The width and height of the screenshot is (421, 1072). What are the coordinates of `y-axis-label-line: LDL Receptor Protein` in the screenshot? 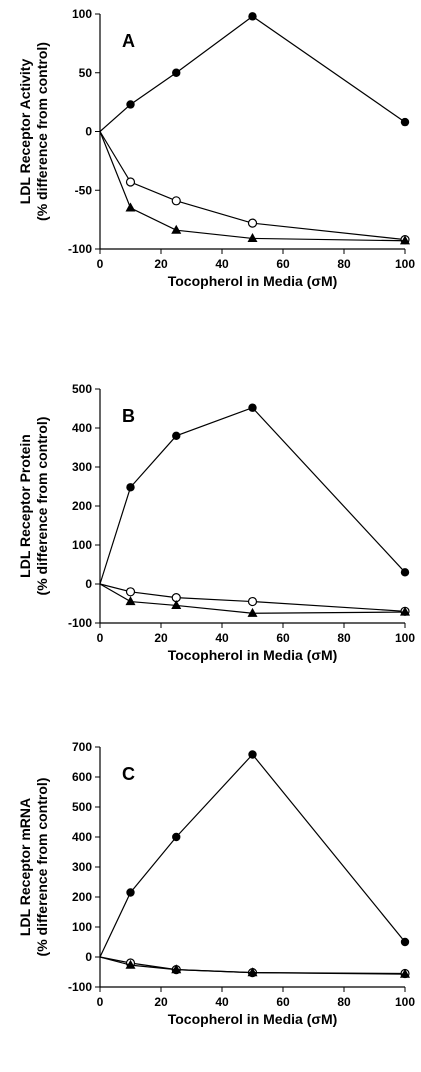 It's located at (25, 506).